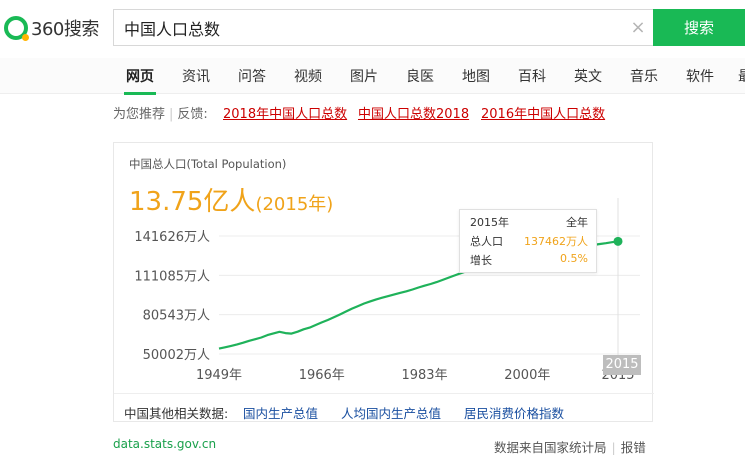 The width and height of the screenshot is (745, 457). I want to click on recommend-text: 为您推荐, so click(139, 114).